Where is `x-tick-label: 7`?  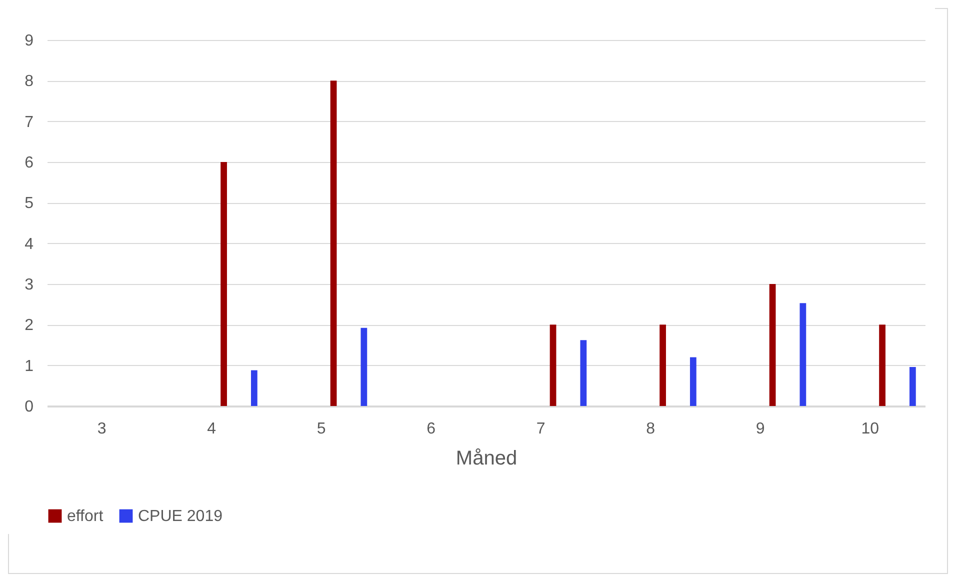 x-tick-label: 7 is located at coordinates (541, 429).